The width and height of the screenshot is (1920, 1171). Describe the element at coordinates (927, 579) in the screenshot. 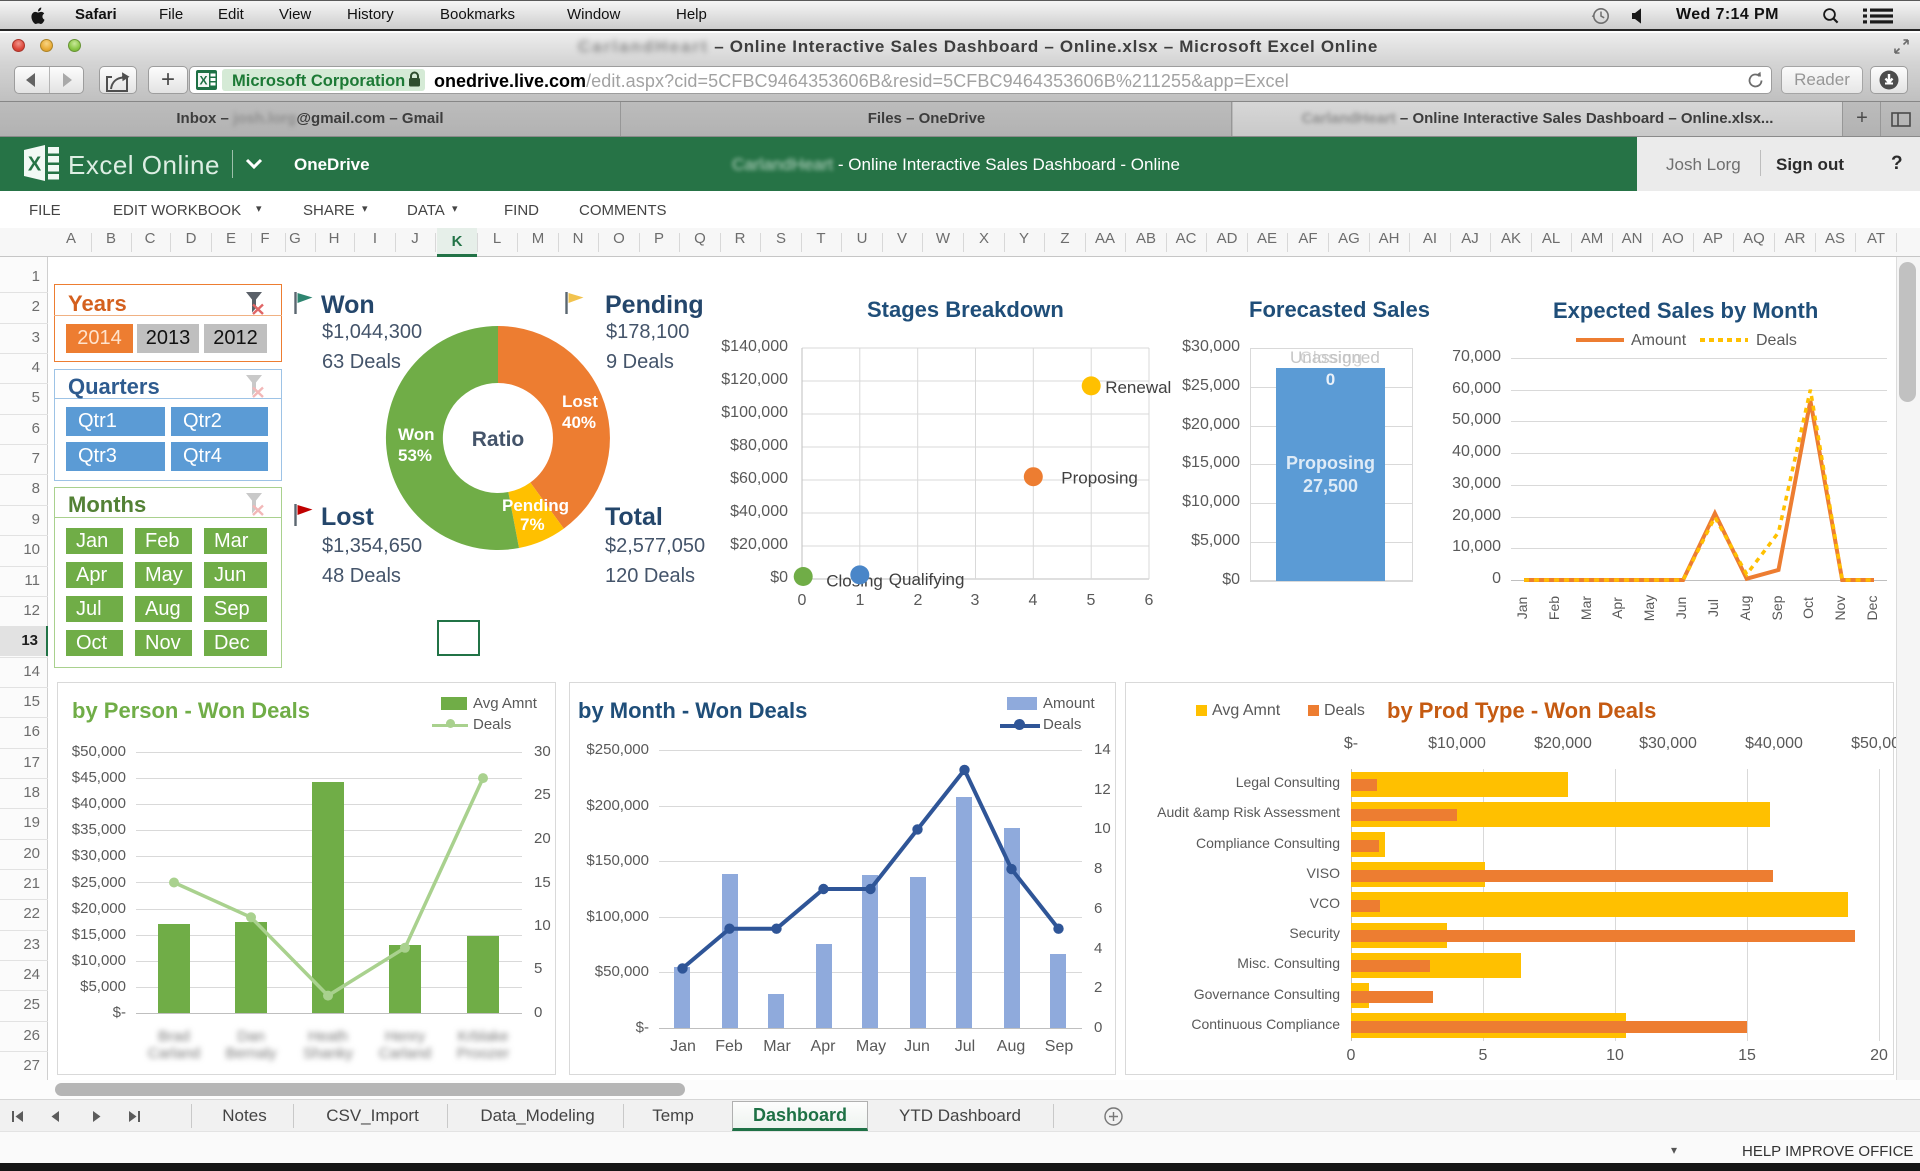

I see `svg-text: Qualifying` at that location.